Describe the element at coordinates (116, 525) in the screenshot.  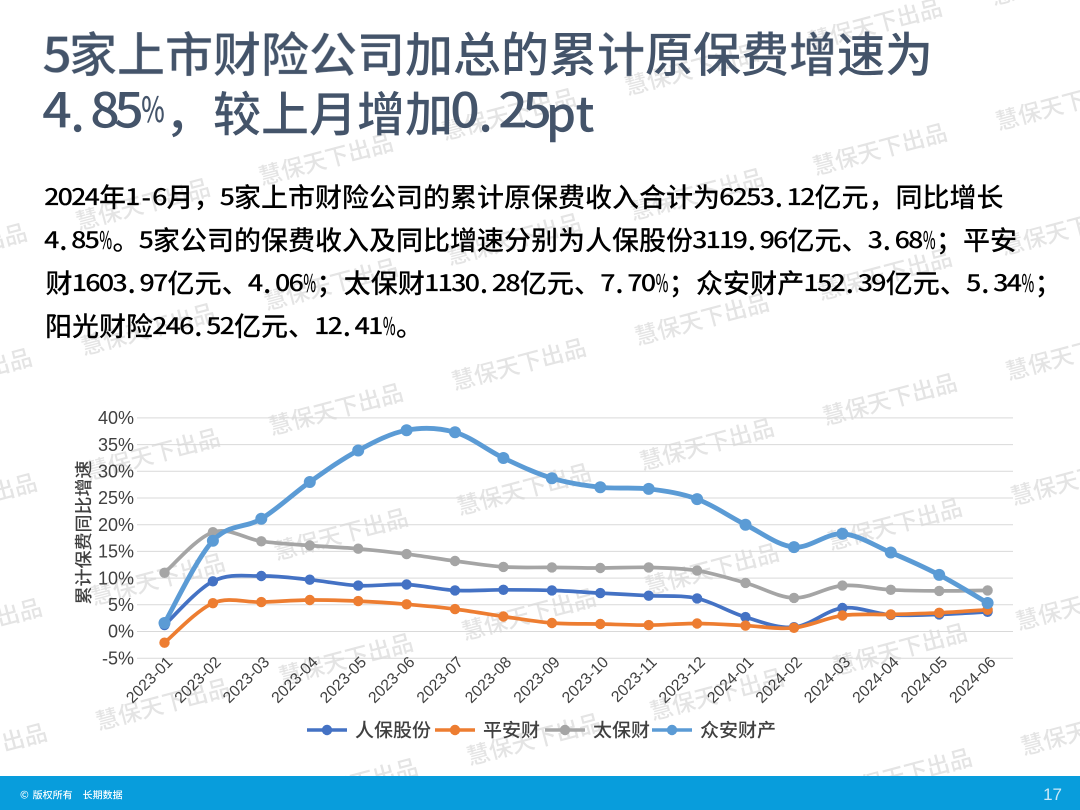
I see `svg-text: 20%` at that location.